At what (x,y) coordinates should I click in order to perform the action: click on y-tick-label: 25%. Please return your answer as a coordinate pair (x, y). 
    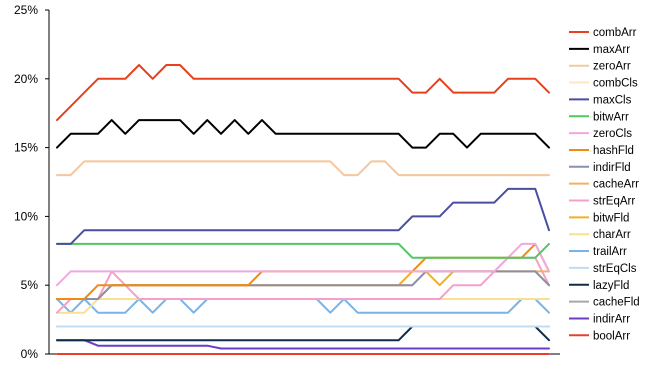
    Looking at the image, I should click on (26, 10).